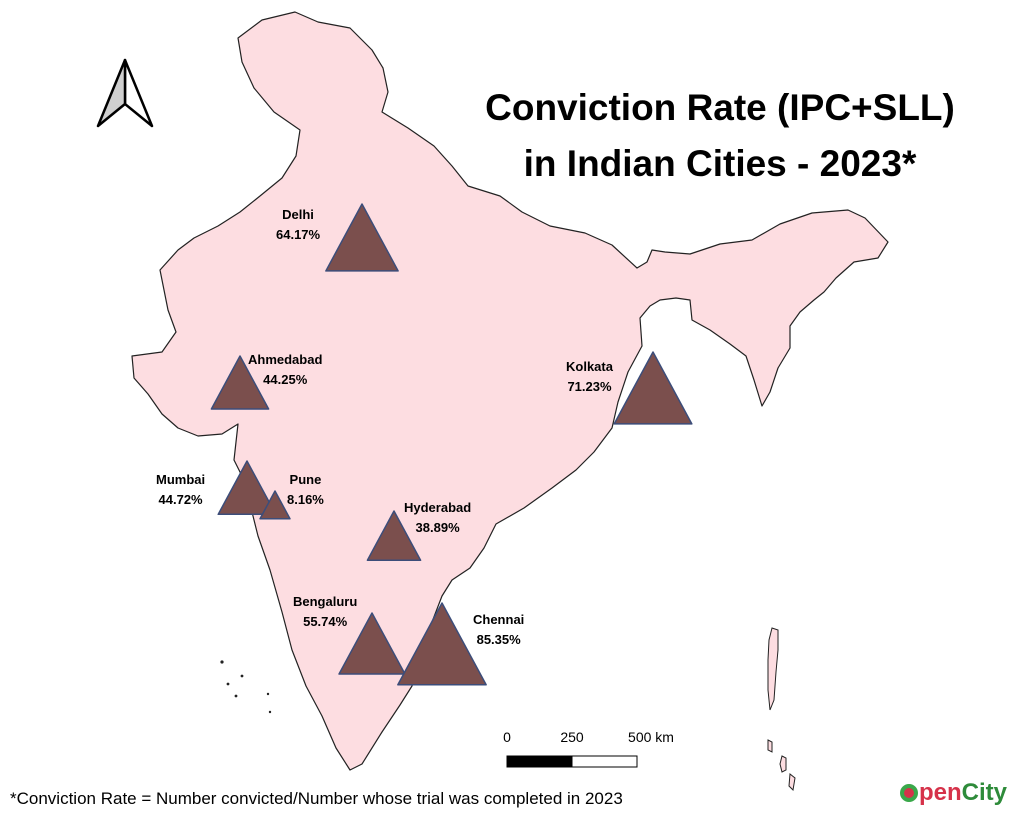 The height and width of the screenshot is (819, 1024). I want to click on opencity-logo: pen City, so click(953, 793).